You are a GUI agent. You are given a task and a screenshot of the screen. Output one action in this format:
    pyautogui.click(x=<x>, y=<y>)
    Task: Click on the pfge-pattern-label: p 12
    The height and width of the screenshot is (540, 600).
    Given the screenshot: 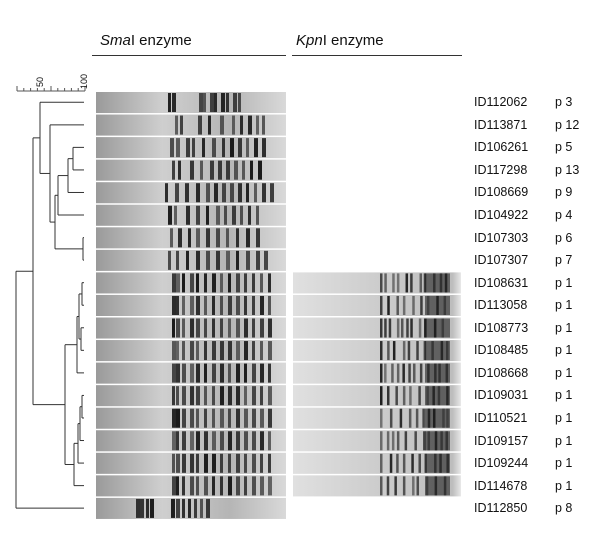 What is the action you would take?
    pyautogui.click(x=567, y=124)
    